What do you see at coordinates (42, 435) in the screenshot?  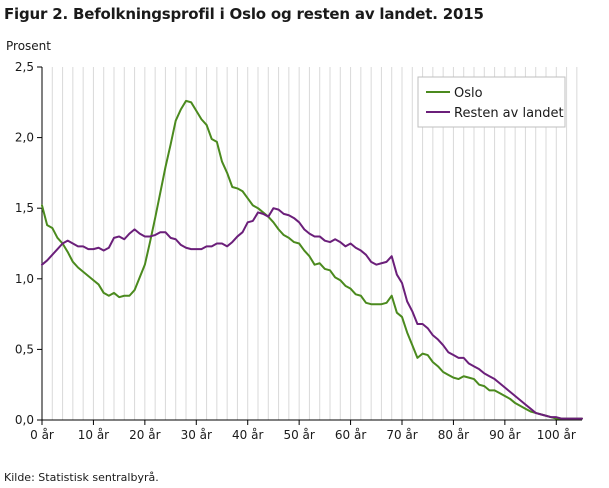 I see `x-tick-label: 0 år` at bounding box center [42, 435].